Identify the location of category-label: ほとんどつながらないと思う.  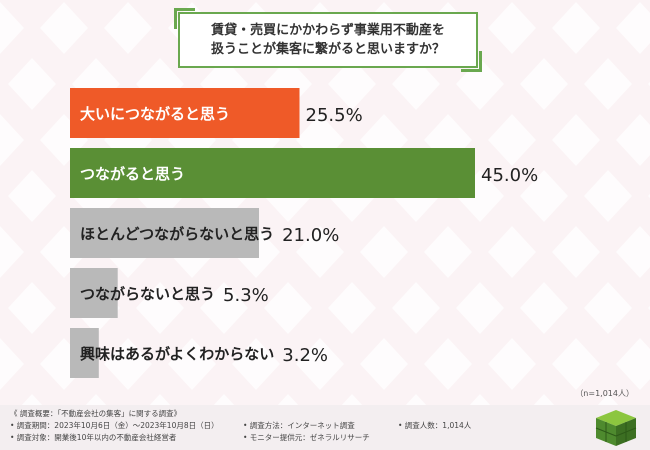
(177, 234).